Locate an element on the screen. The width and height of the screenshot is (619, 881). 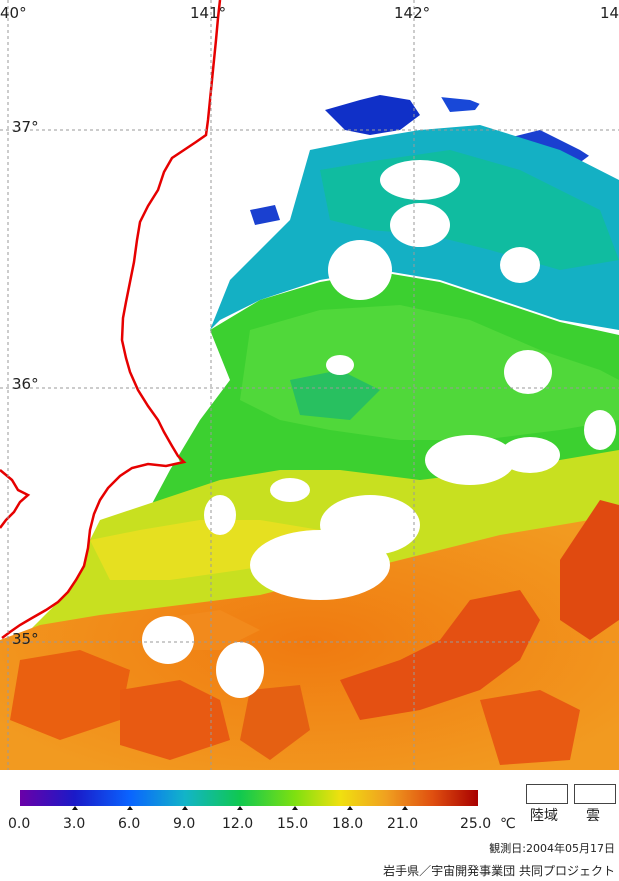
temperature-colorbar is located at coordinates (249, 800).